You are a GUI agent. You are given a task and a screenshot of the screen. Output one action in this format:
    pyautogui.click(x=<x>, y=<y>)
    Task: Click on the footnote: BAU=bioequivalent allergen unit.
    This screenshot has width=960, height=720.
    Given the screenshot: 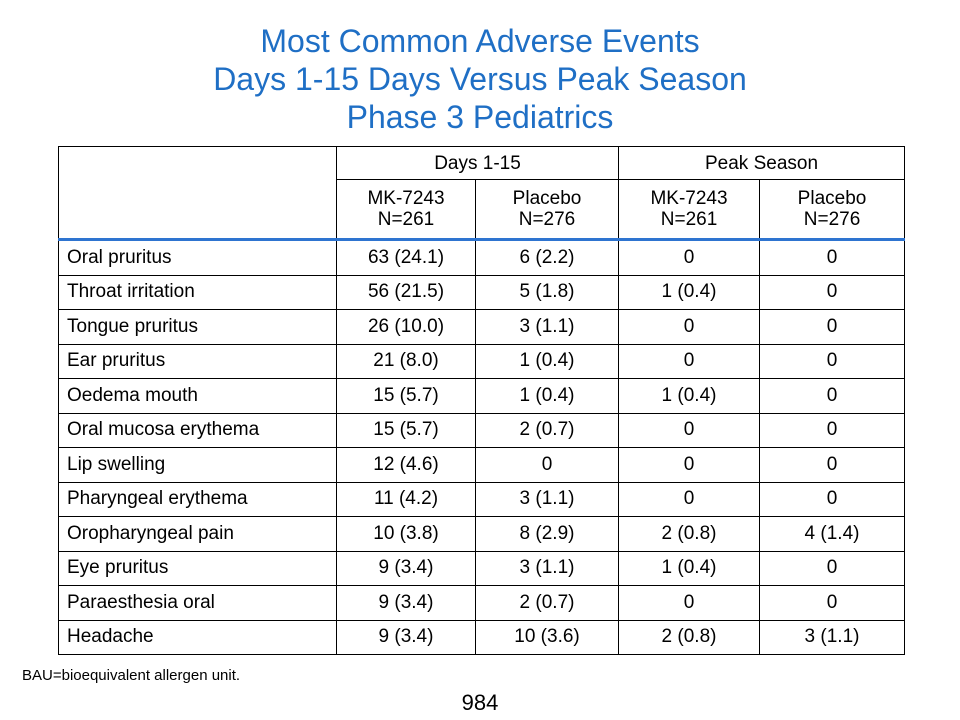 What is the action you would take?
    pyautogui.click(x=131, y=675)
    